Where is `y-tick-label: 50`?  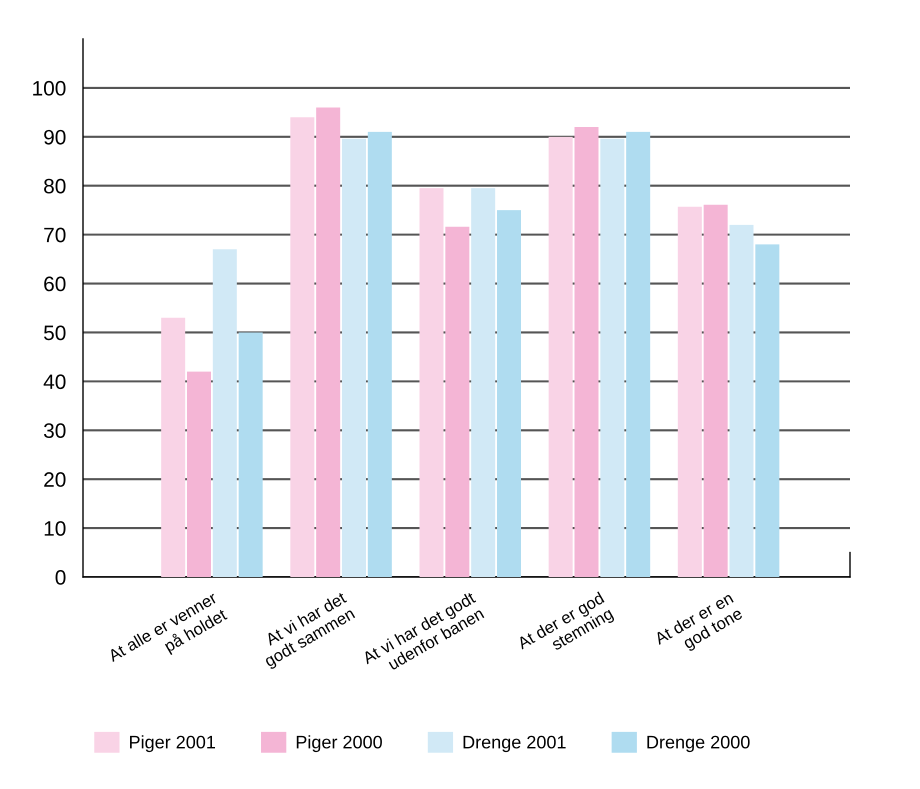 y-tick-label: 50 is located at coordinates (55, 332).